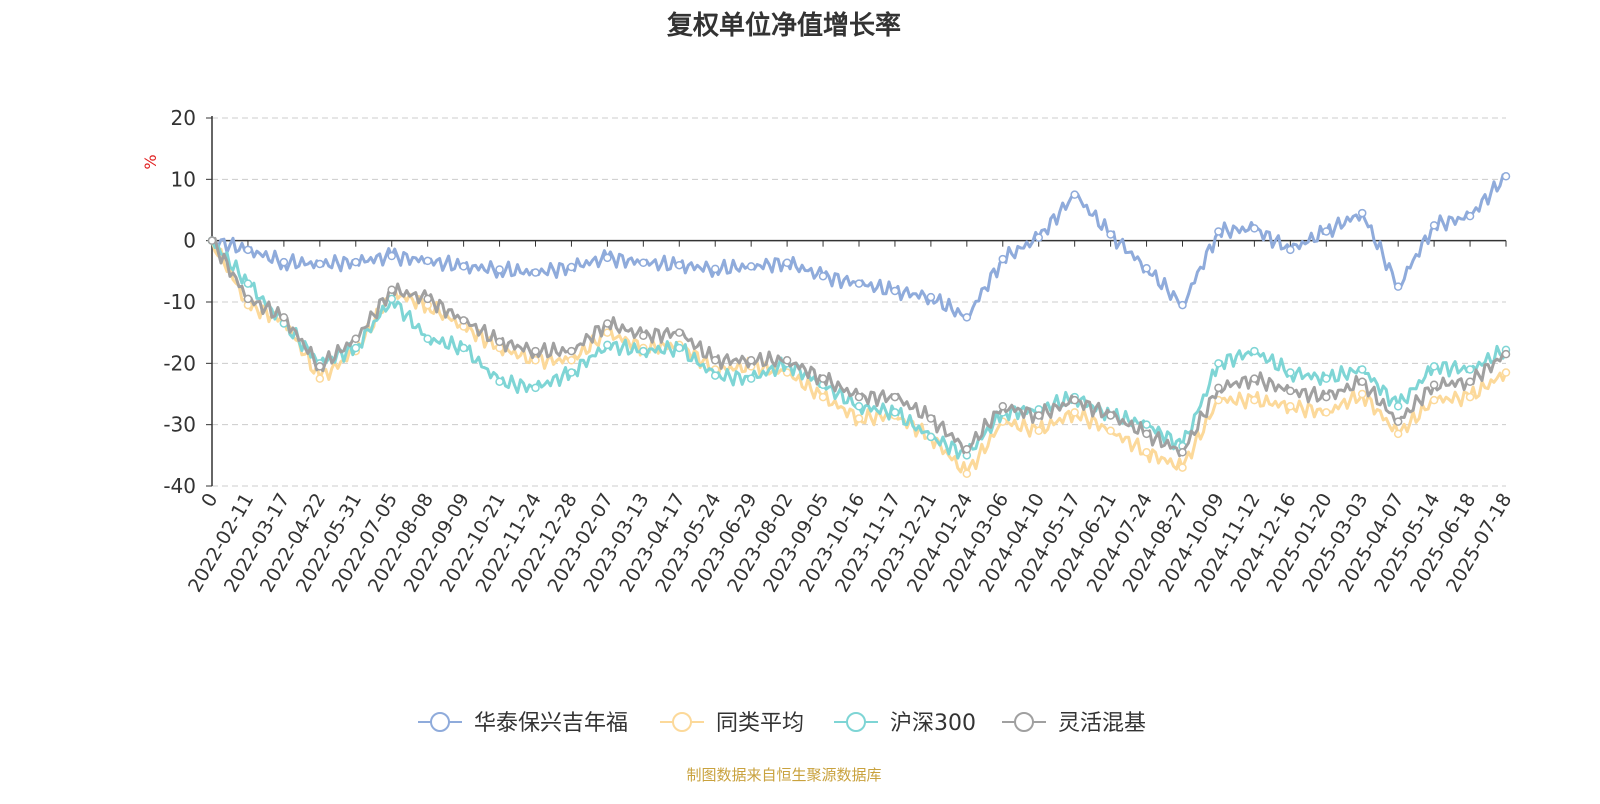 The height and width of the screenshot is (804, 1600). What do you see at coordinates (933, 723) in the screenshot?
I see `legend-label: 沪深300` at bounding box center [933, 723].